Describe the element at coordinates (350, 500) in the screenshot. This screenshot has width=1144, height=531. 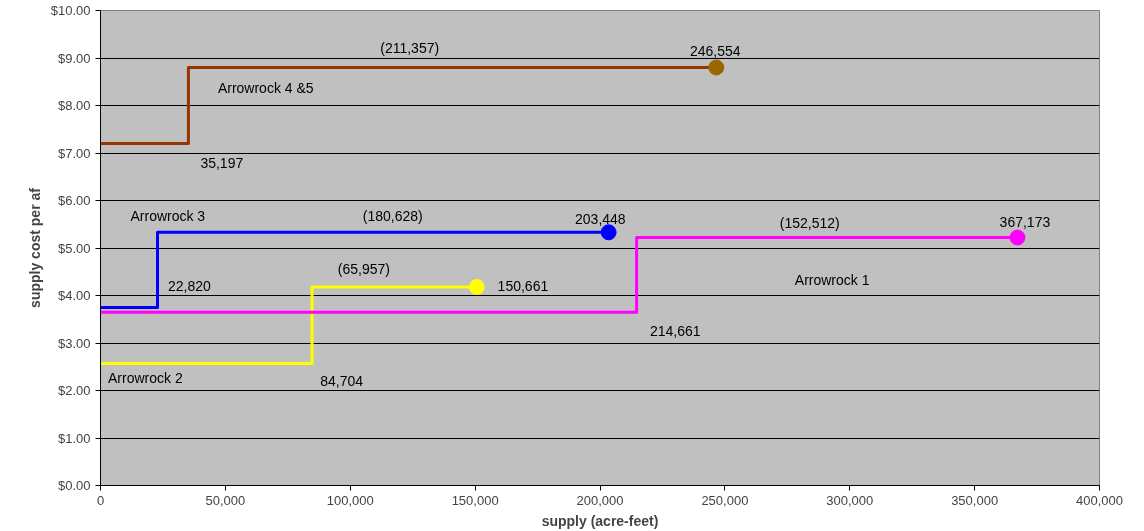
I see `x-tick-label: 100,000` at that location.